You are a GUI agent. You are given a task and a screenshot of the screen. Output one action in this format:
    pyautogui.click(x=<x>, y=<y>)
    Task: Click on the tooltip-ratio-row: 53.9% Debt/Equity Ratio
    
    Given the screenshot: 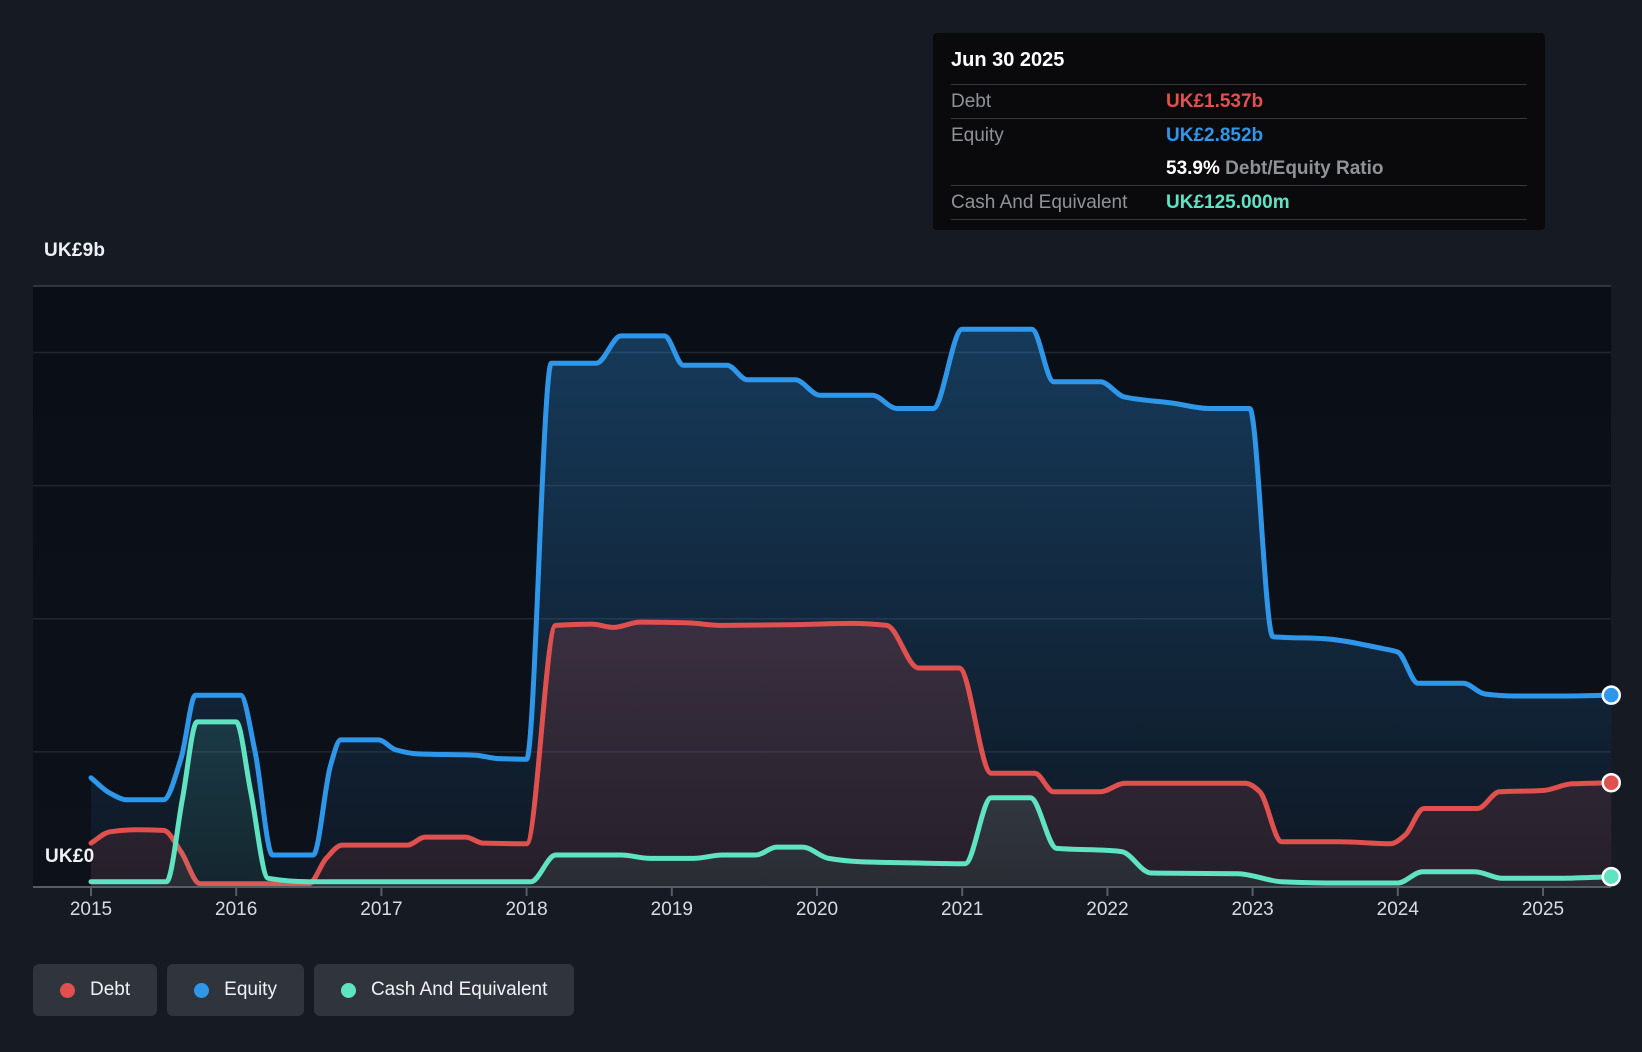 What is the action you would take?
    pyautogui.click(x=1239, y=168)
    